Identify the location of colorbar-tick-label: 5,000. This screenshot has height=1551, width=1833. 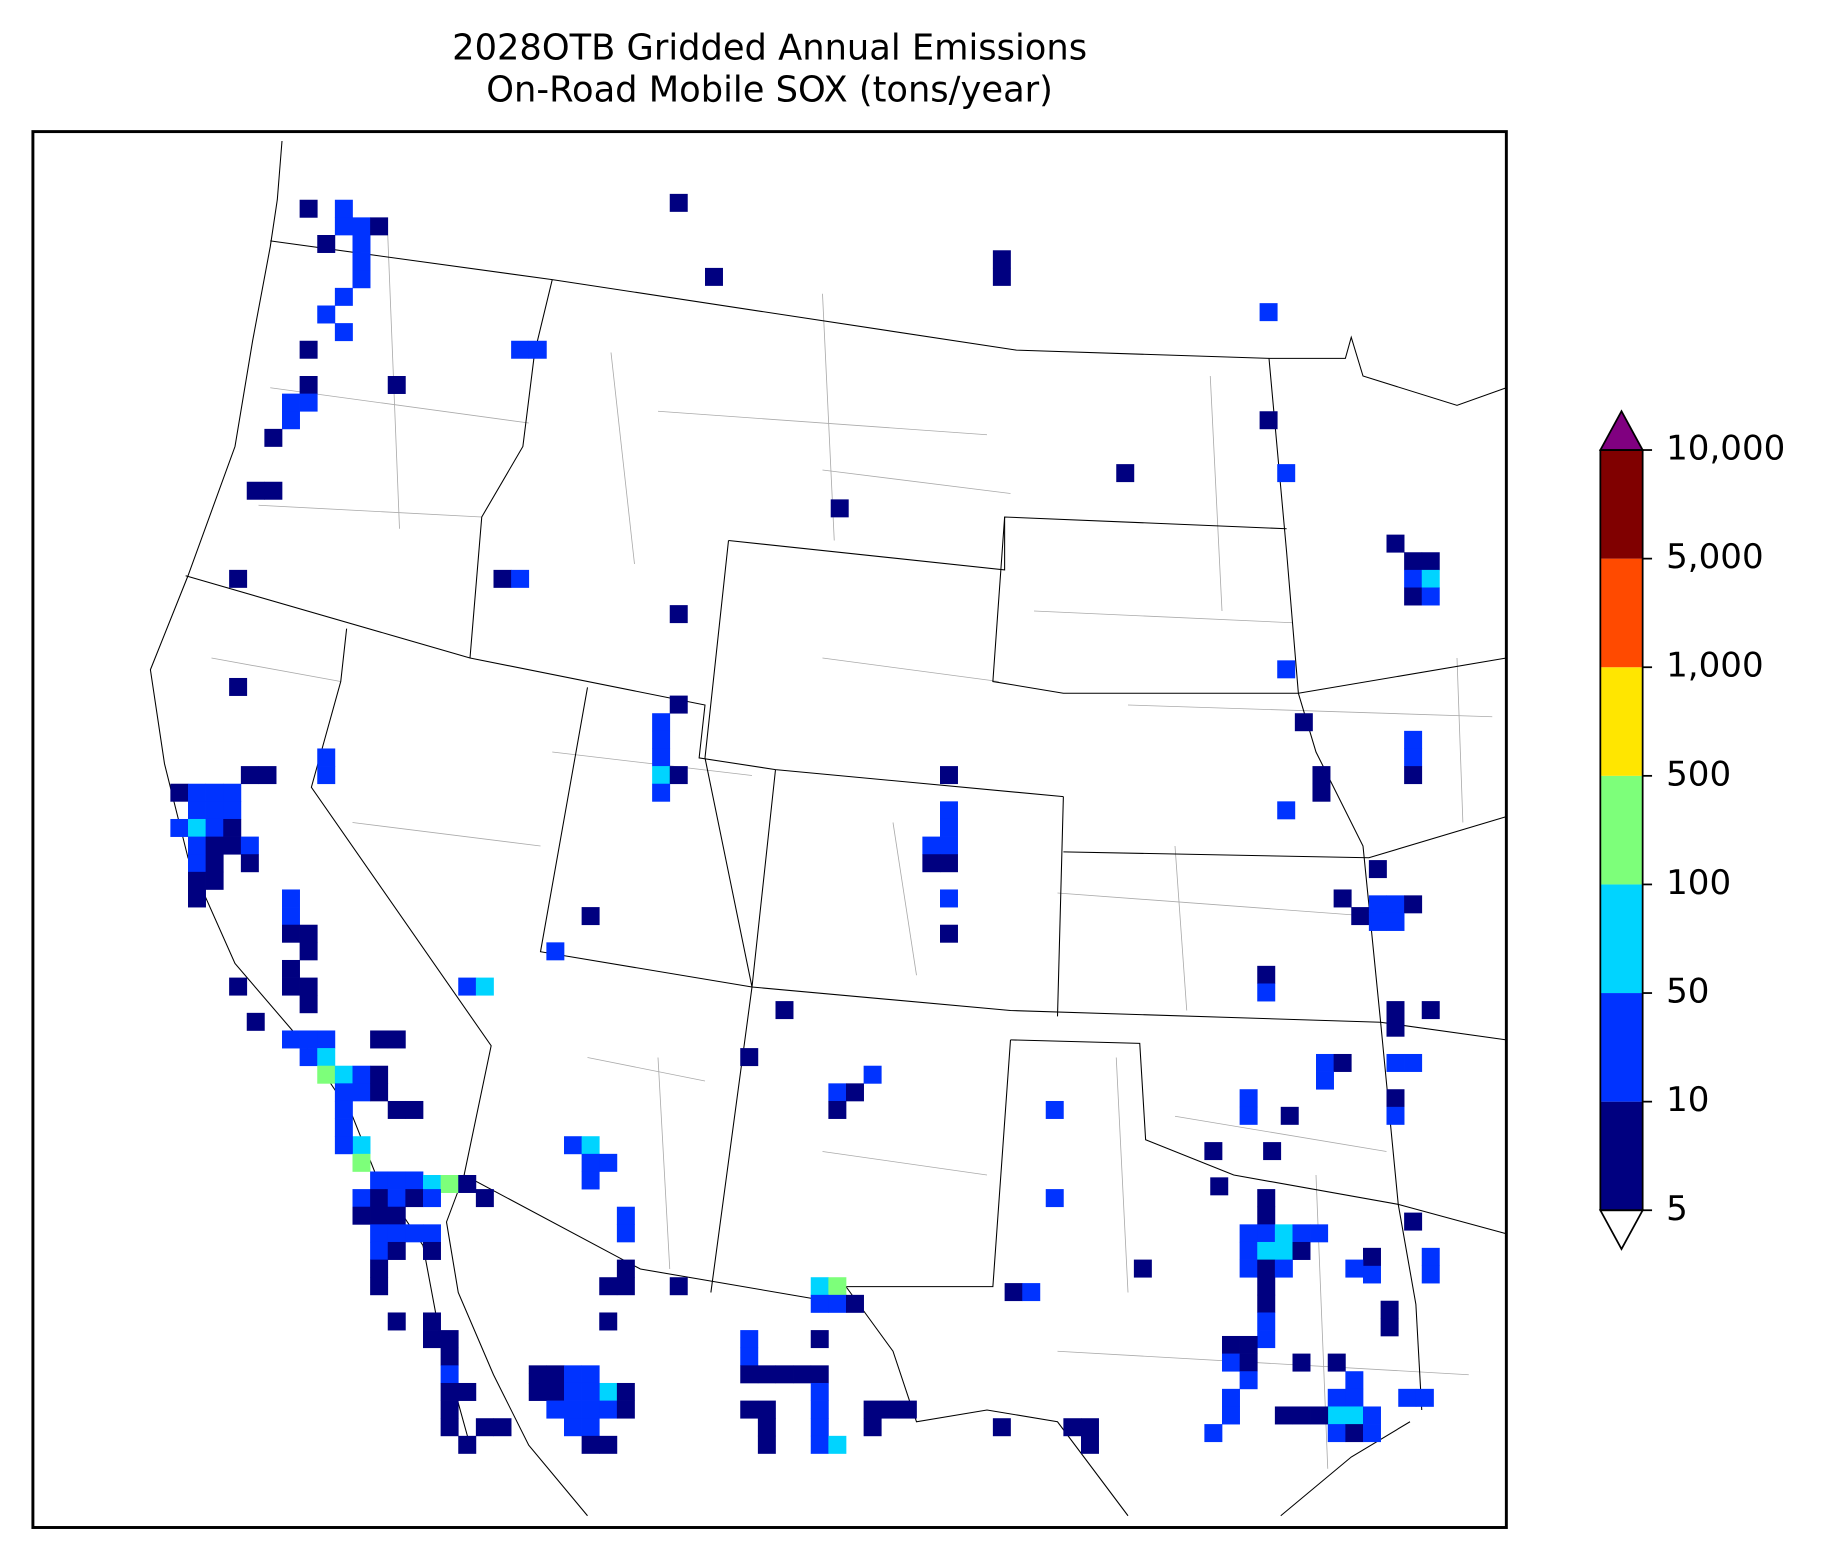
(1715, 557).